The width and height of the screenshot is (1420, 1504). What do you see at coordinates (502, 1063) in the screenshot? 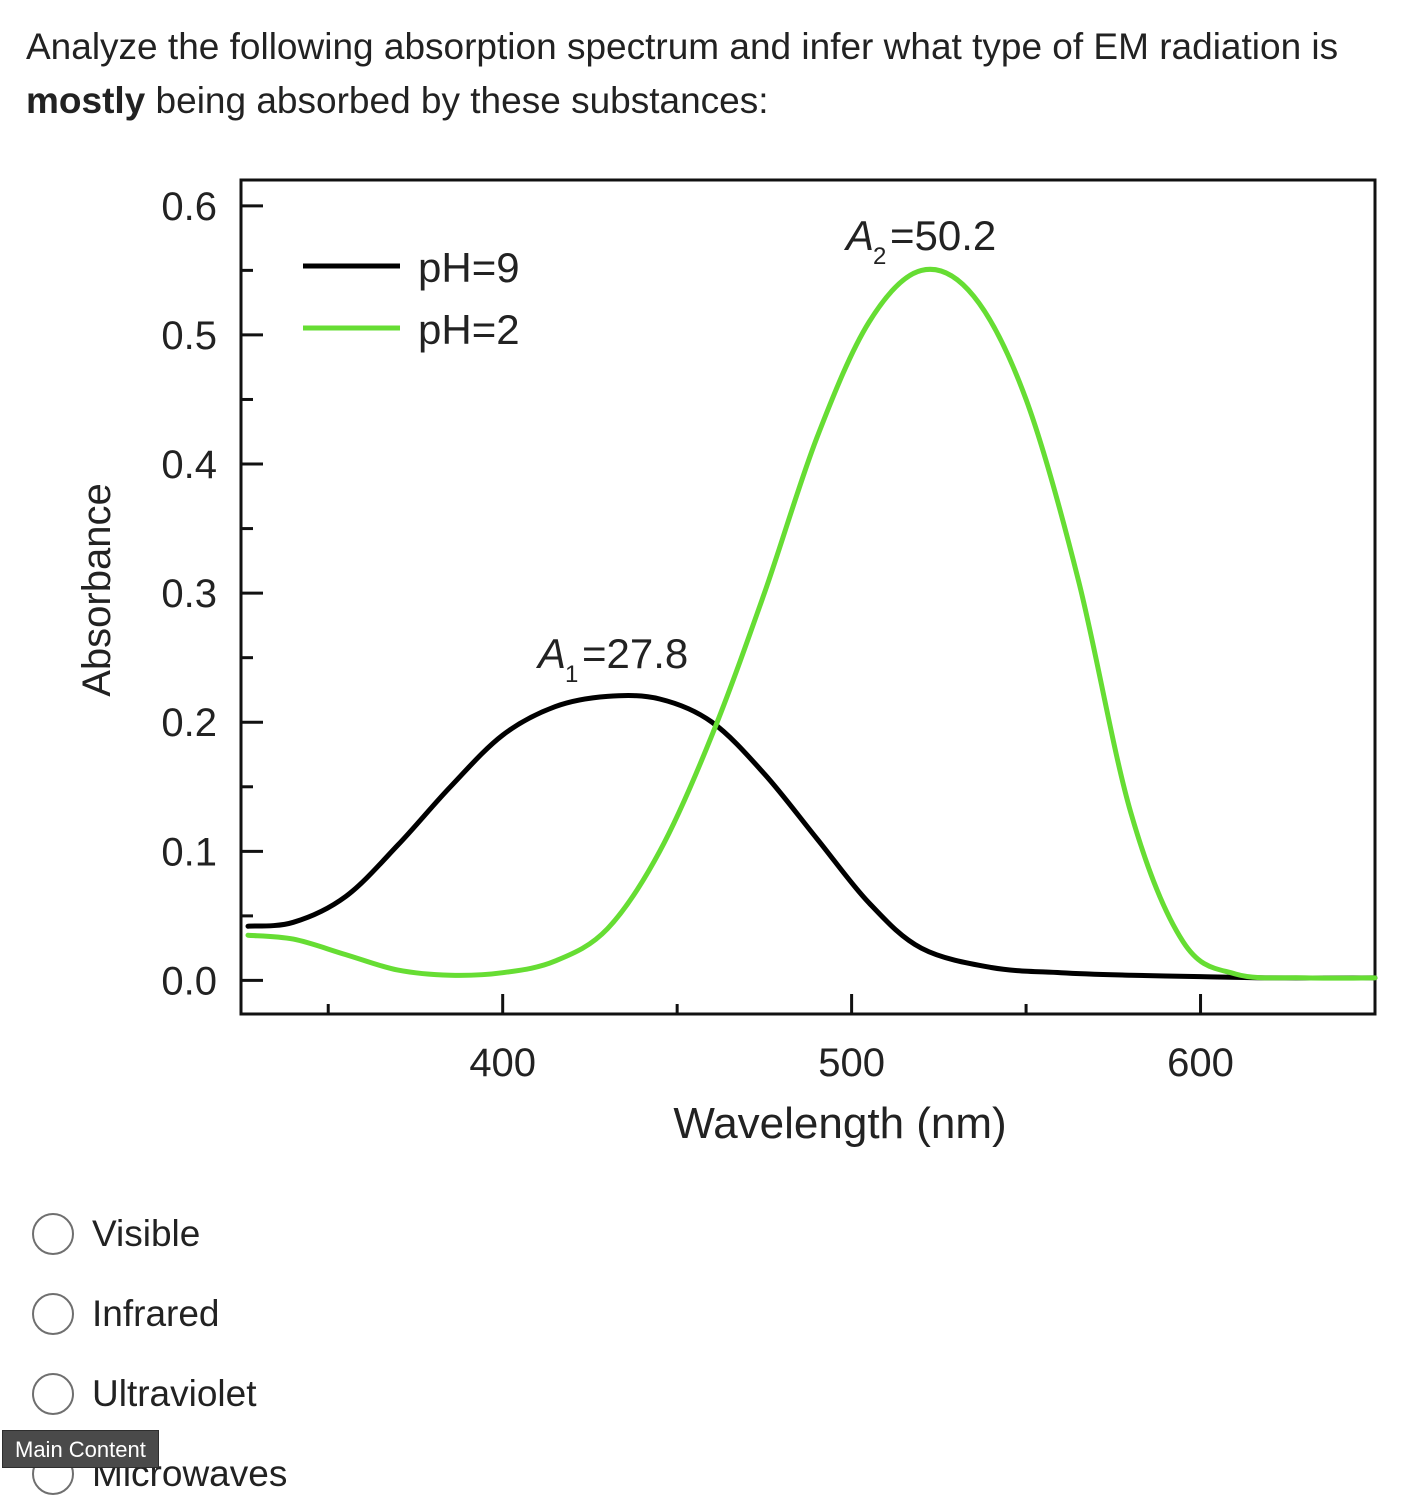
I see `x-tick-label: 400` at bounding box center [502, 1063].